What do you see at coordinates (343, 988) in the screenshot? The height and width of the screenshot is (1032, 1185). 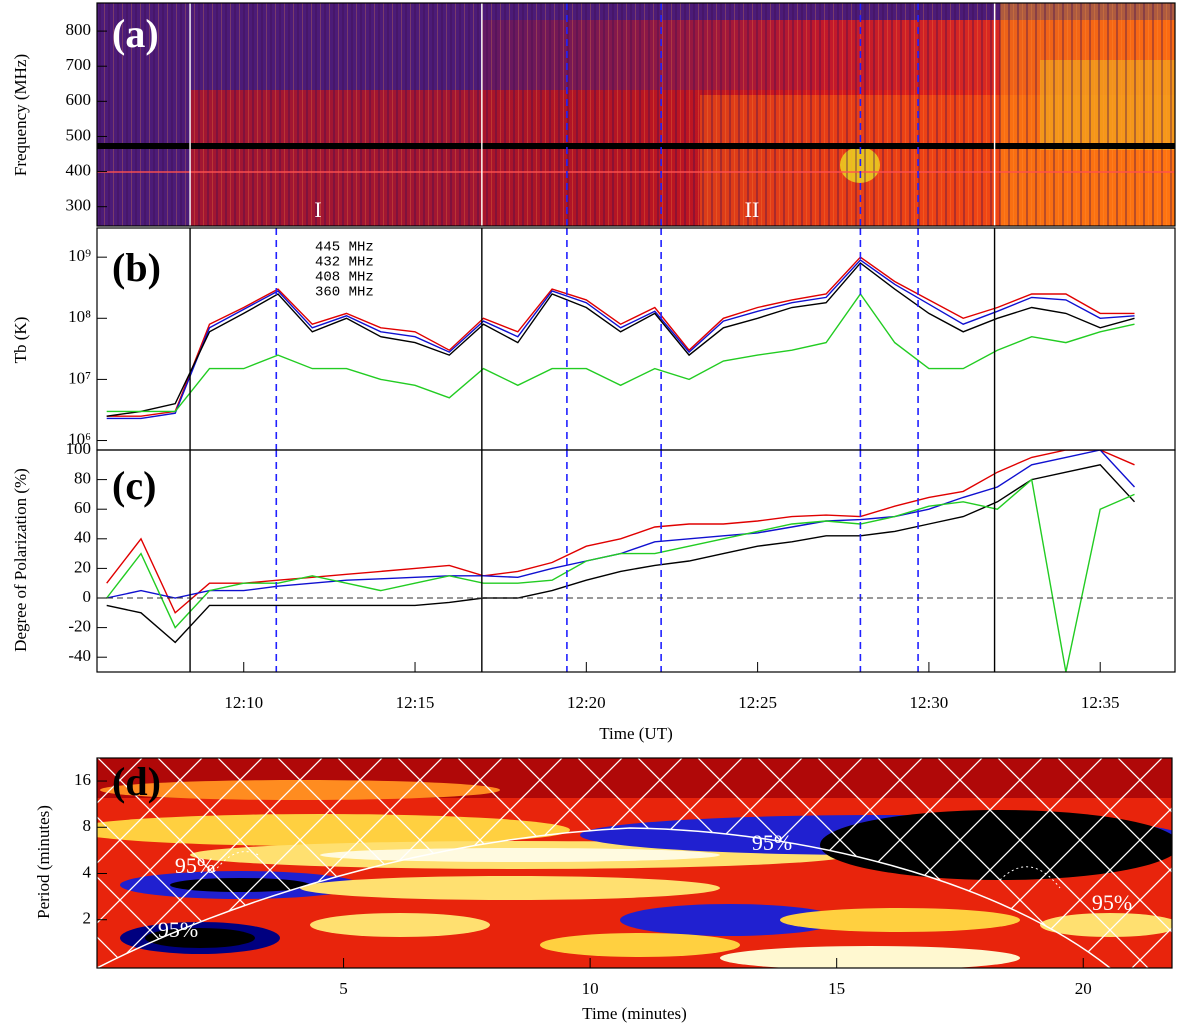 I see `x-tick-label: 5` at bounding box center [343, 988].